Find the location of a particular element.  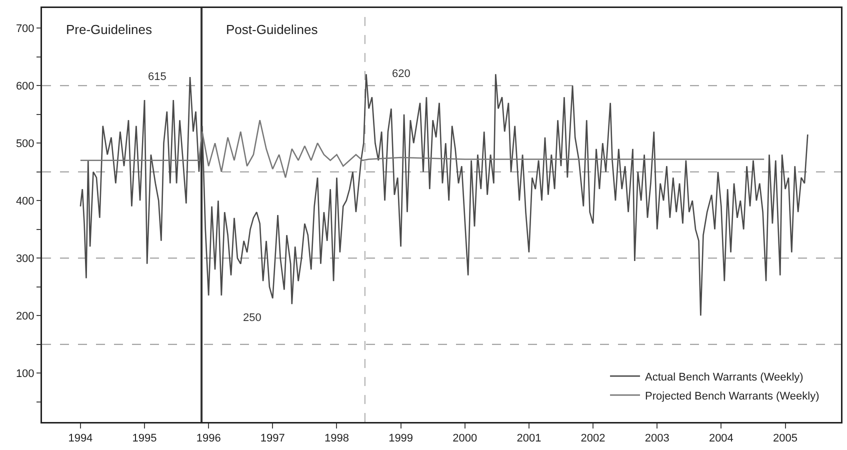

y-tick-label: 700 is located at coordinates (25, 28).